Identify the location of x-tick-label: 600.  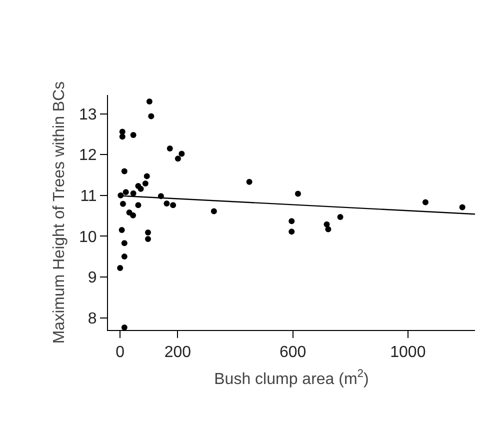
(292, 353).